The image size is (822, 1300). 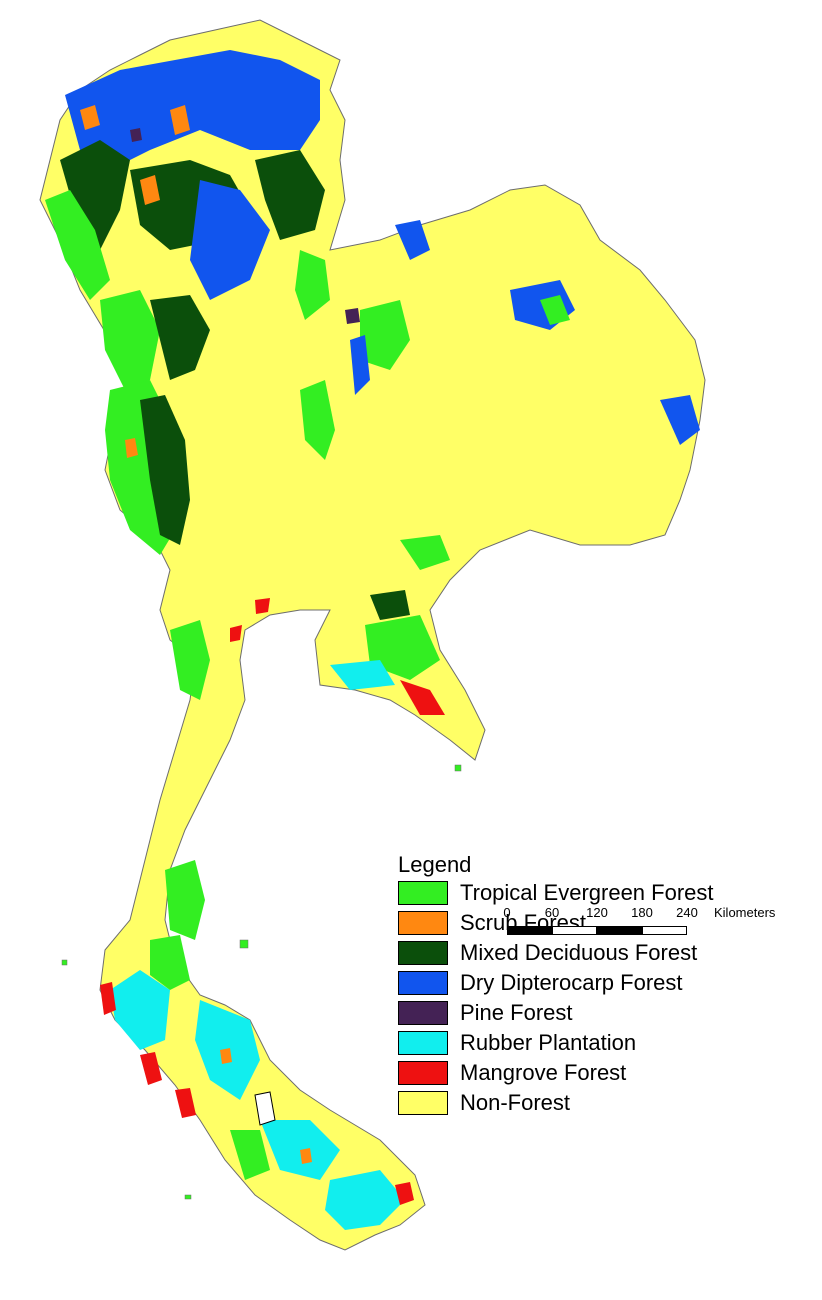 I want to click on legend-label: Rubber Plantation, so click(x=548, y=1042).